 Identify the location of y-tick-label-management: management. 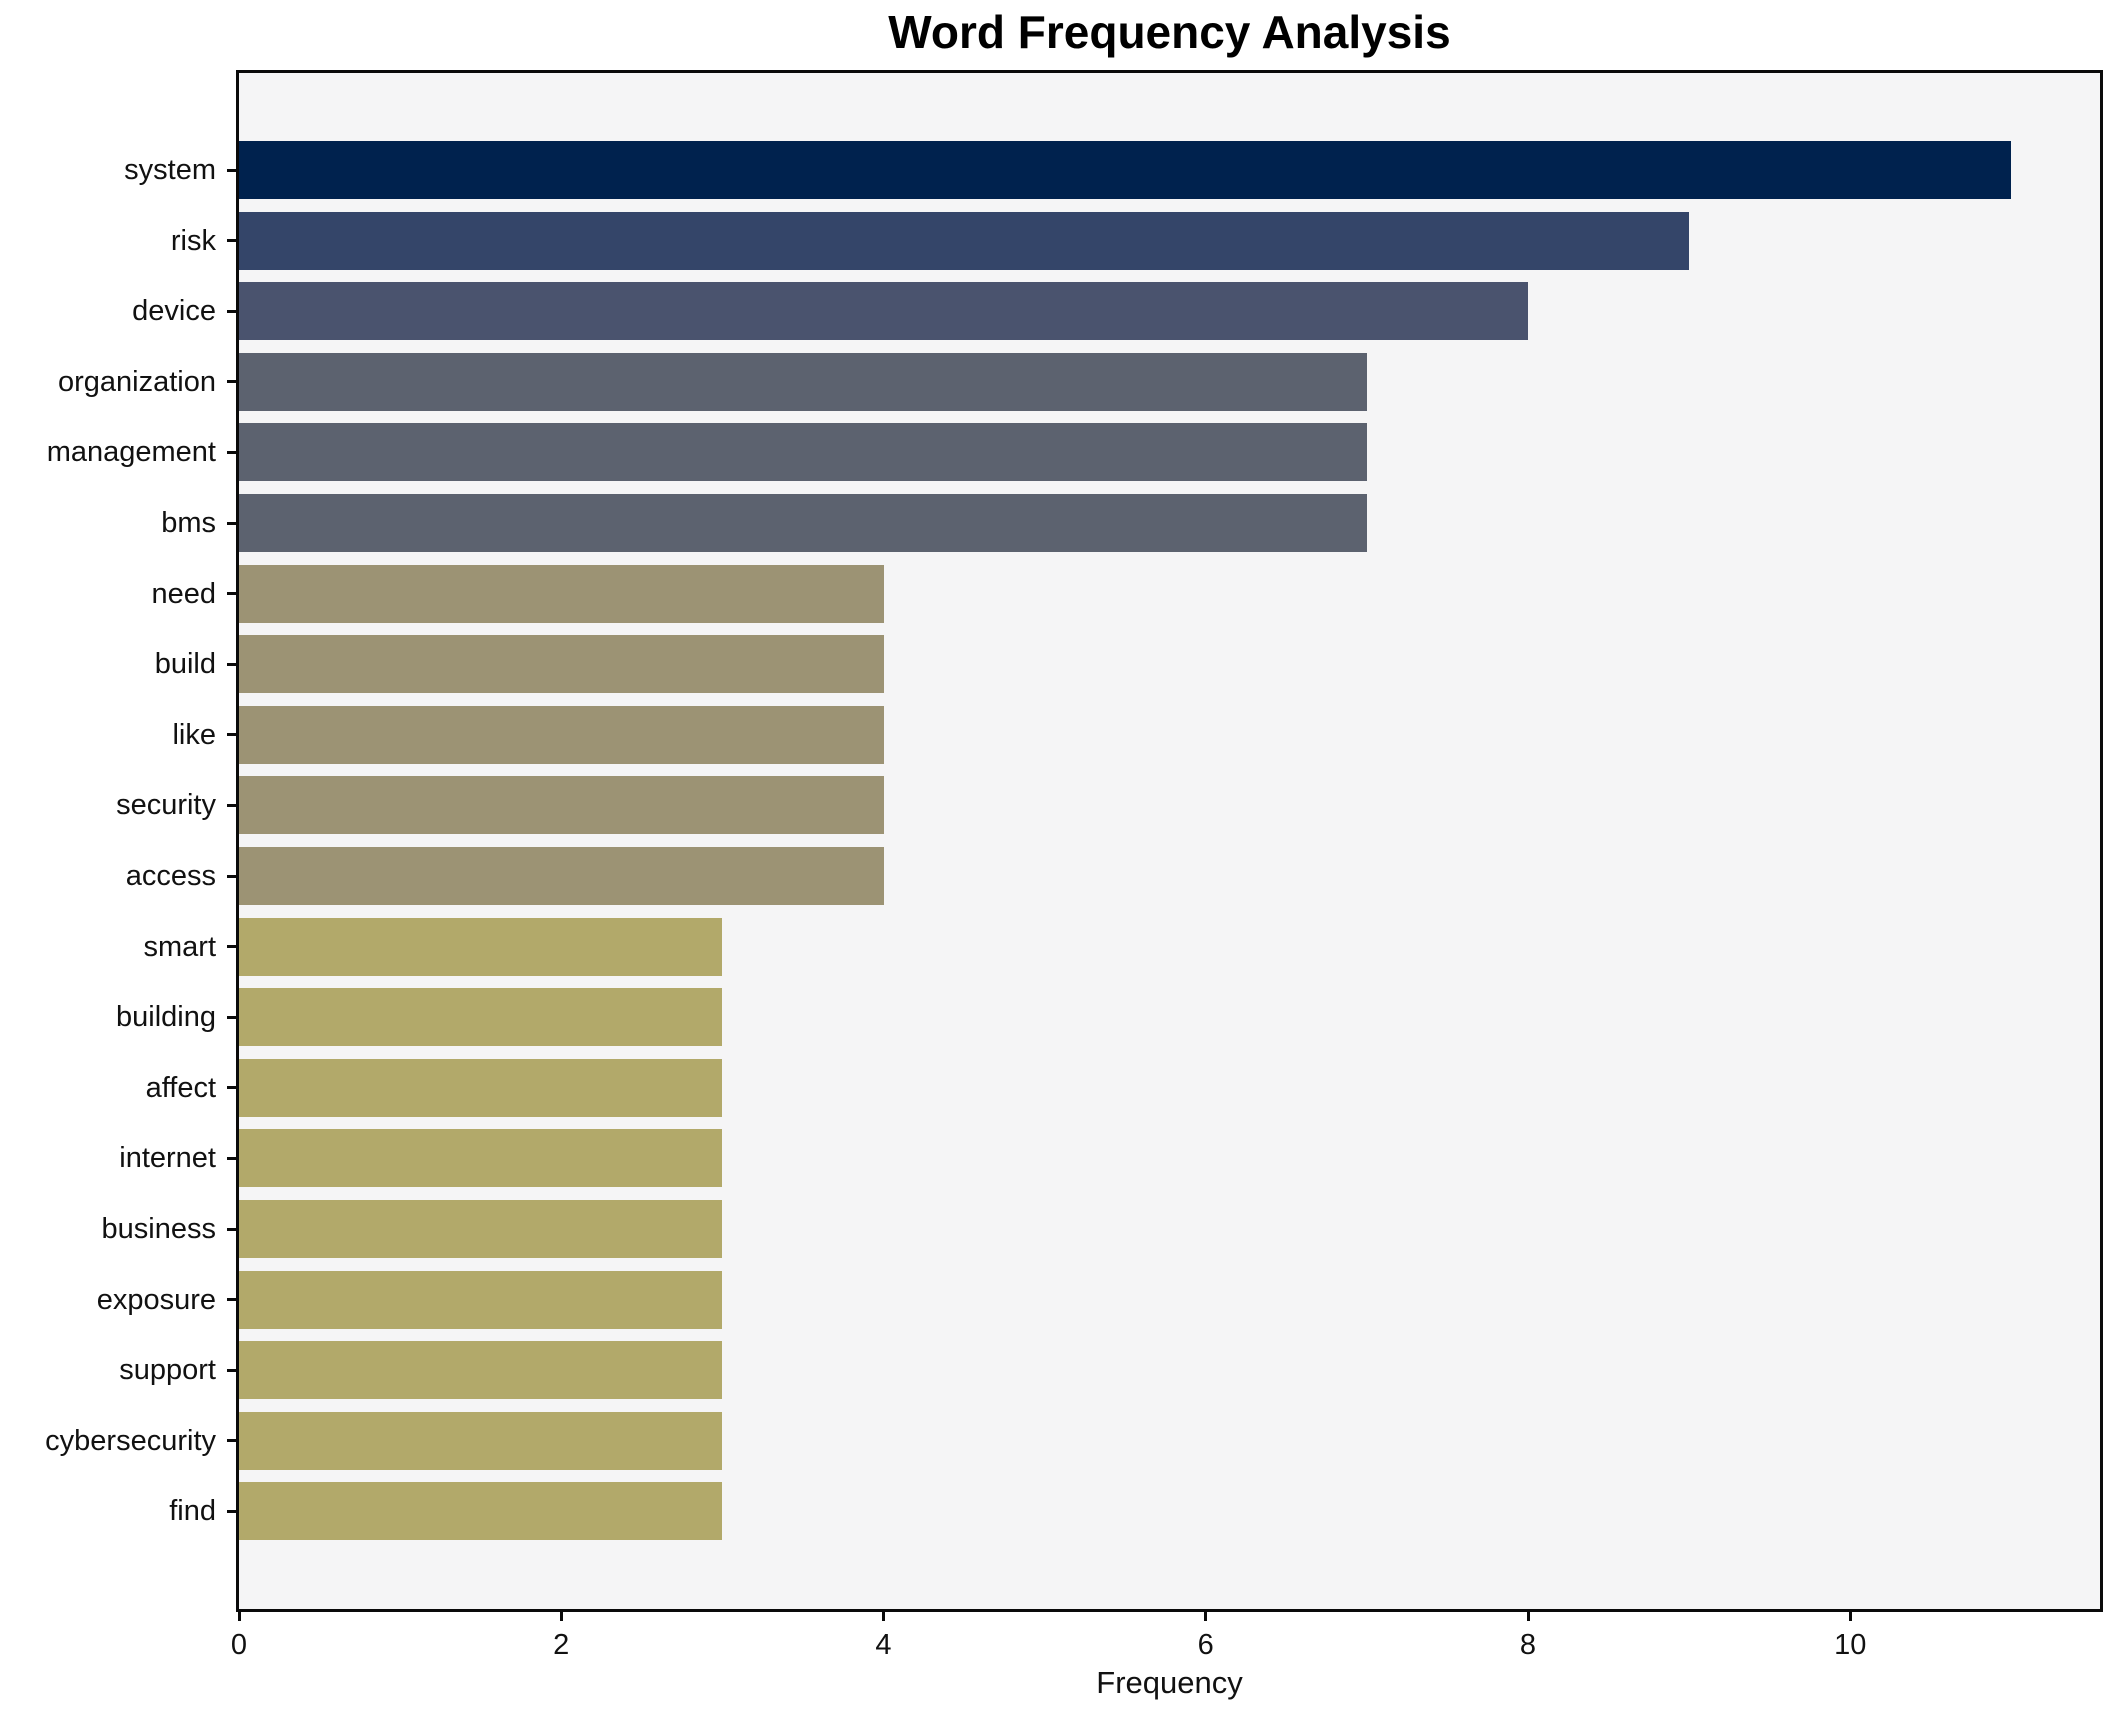
(131, 452).